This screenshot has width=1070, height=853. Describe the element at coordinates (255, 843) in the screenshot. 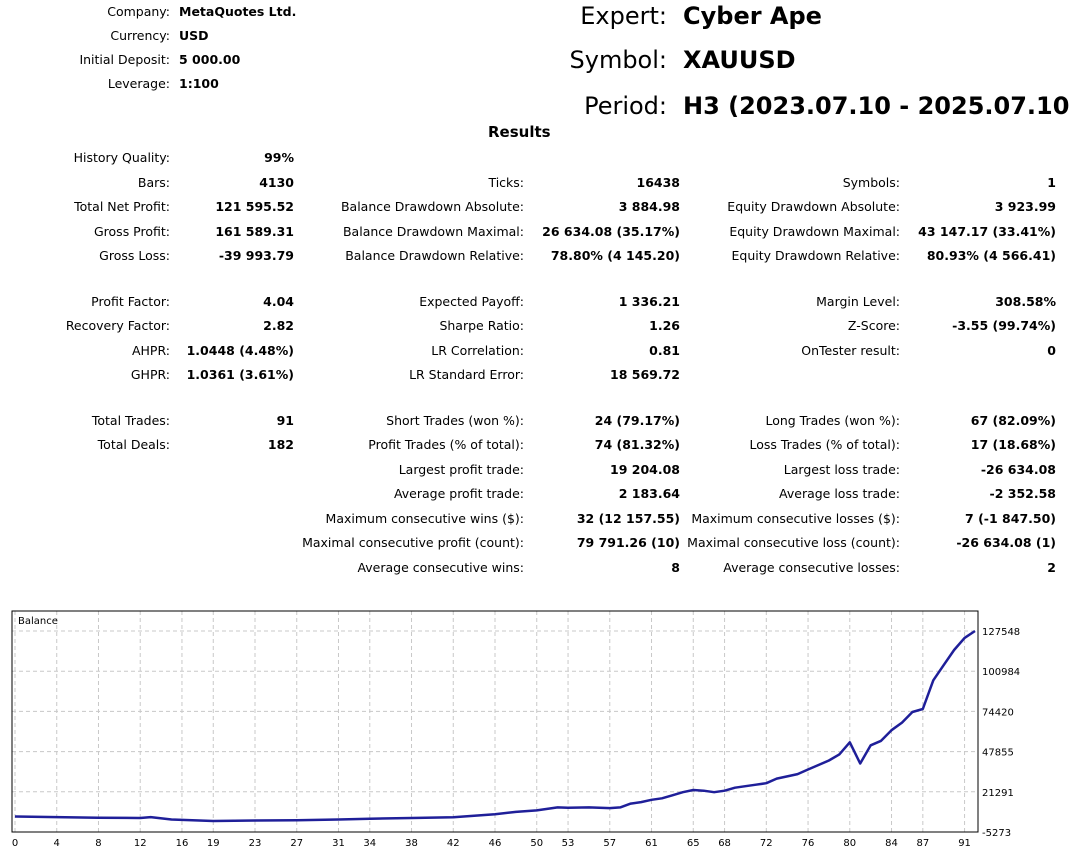

I see `x-tick-label: 23` at that location.